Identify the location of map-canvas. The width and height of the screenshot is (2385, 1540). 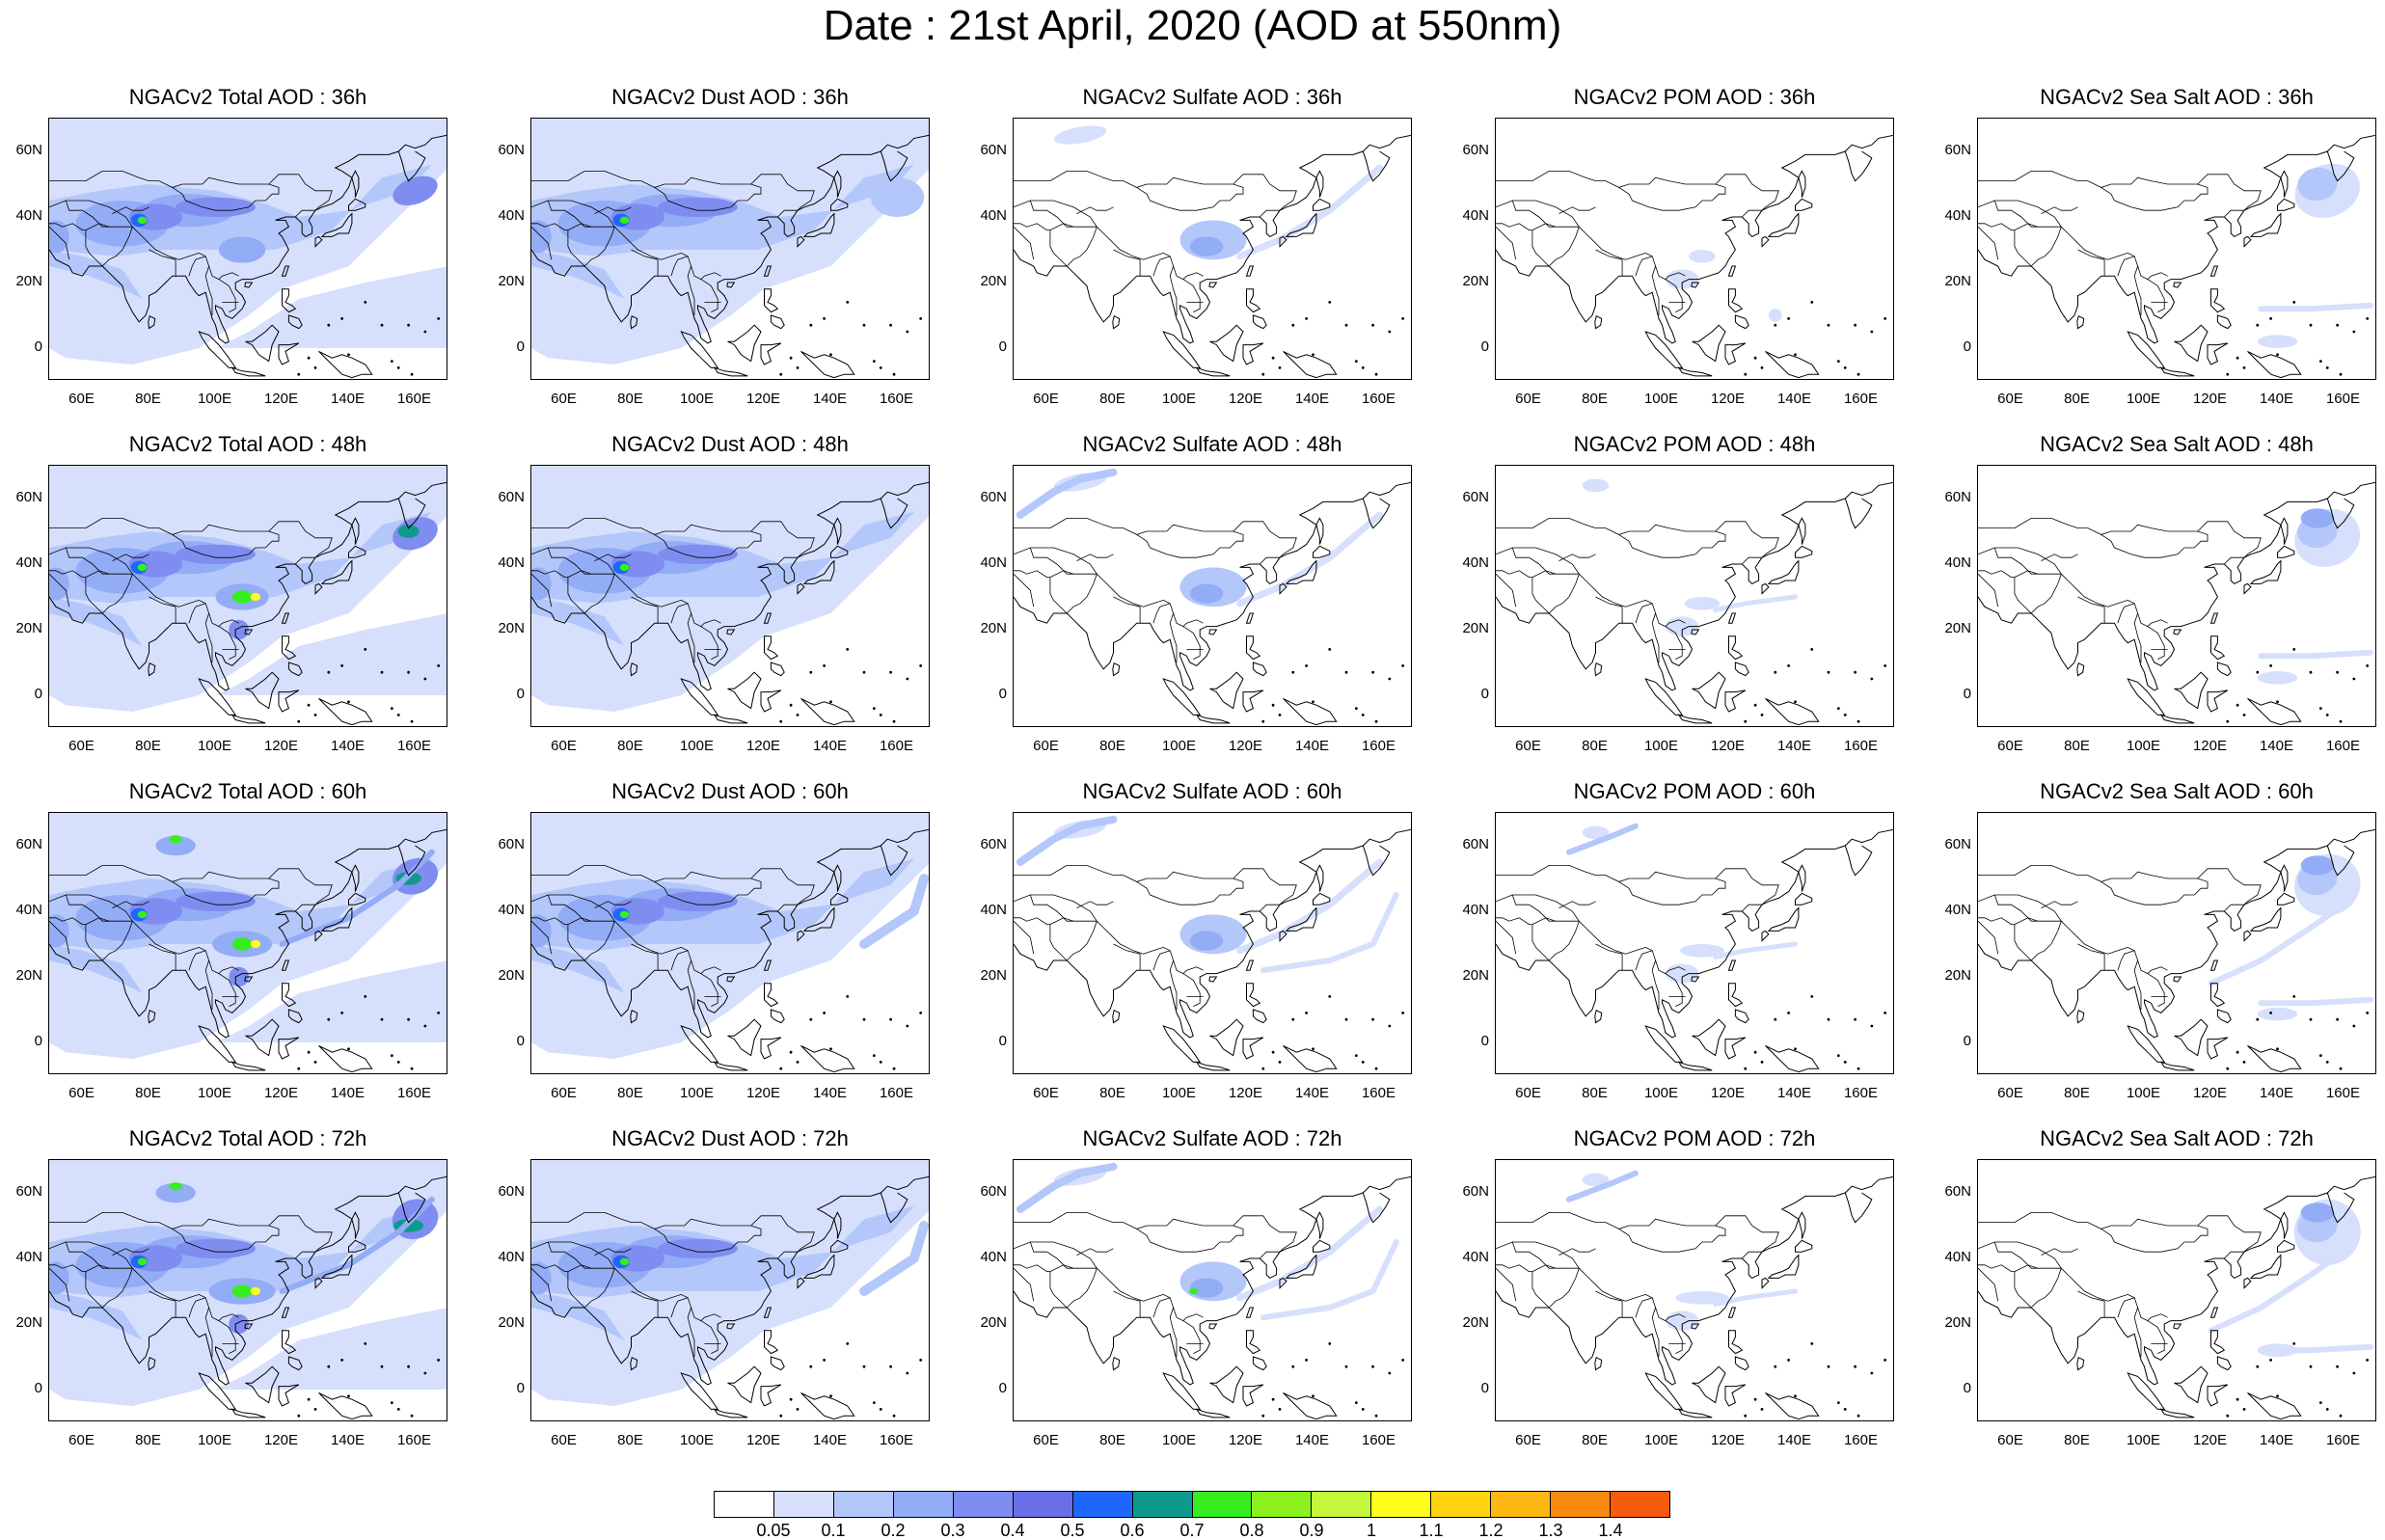
(1212, 597).